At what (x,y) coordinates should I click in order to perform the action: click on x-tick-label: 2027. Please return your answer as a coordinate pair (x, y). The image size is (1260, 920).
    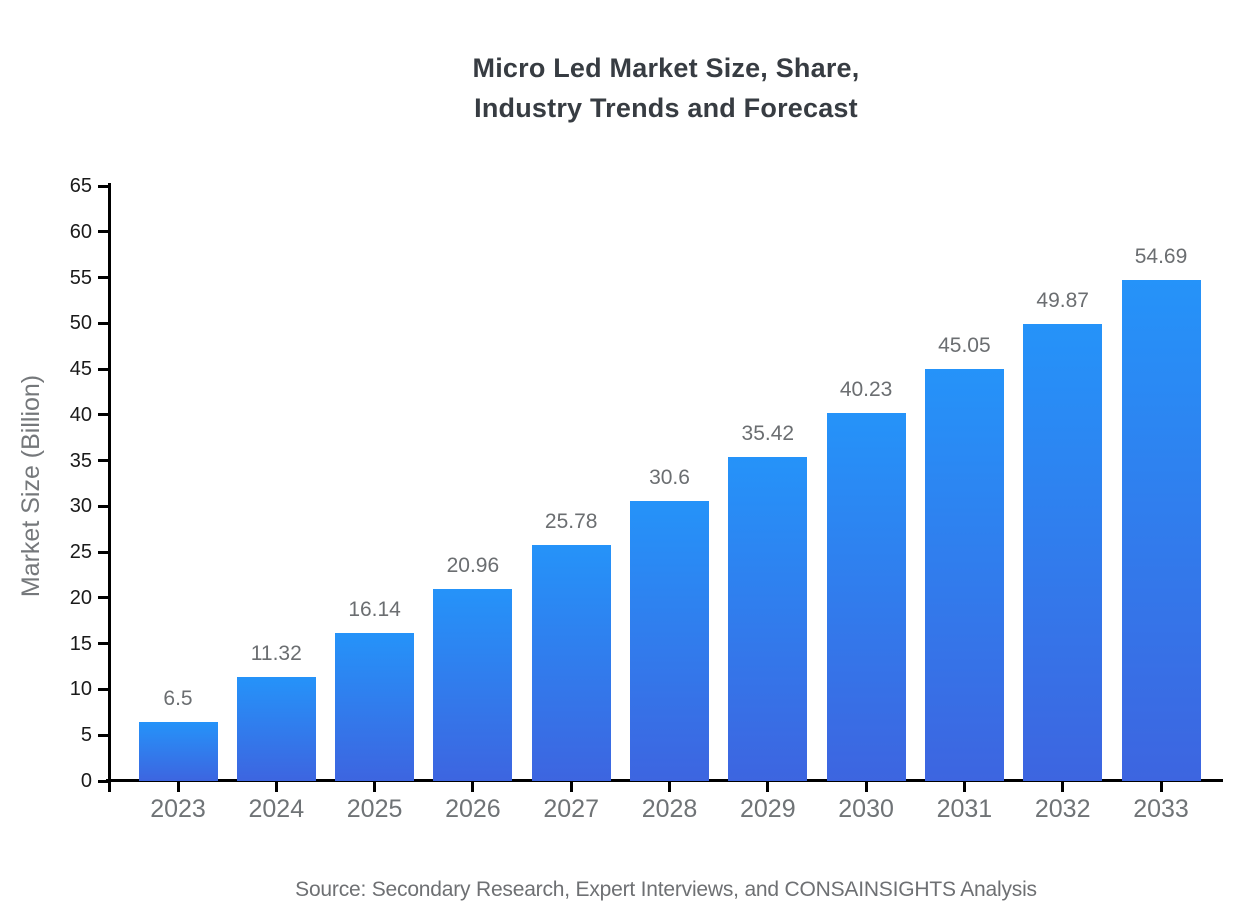
    Looking at the image, I should click on (571, 809).